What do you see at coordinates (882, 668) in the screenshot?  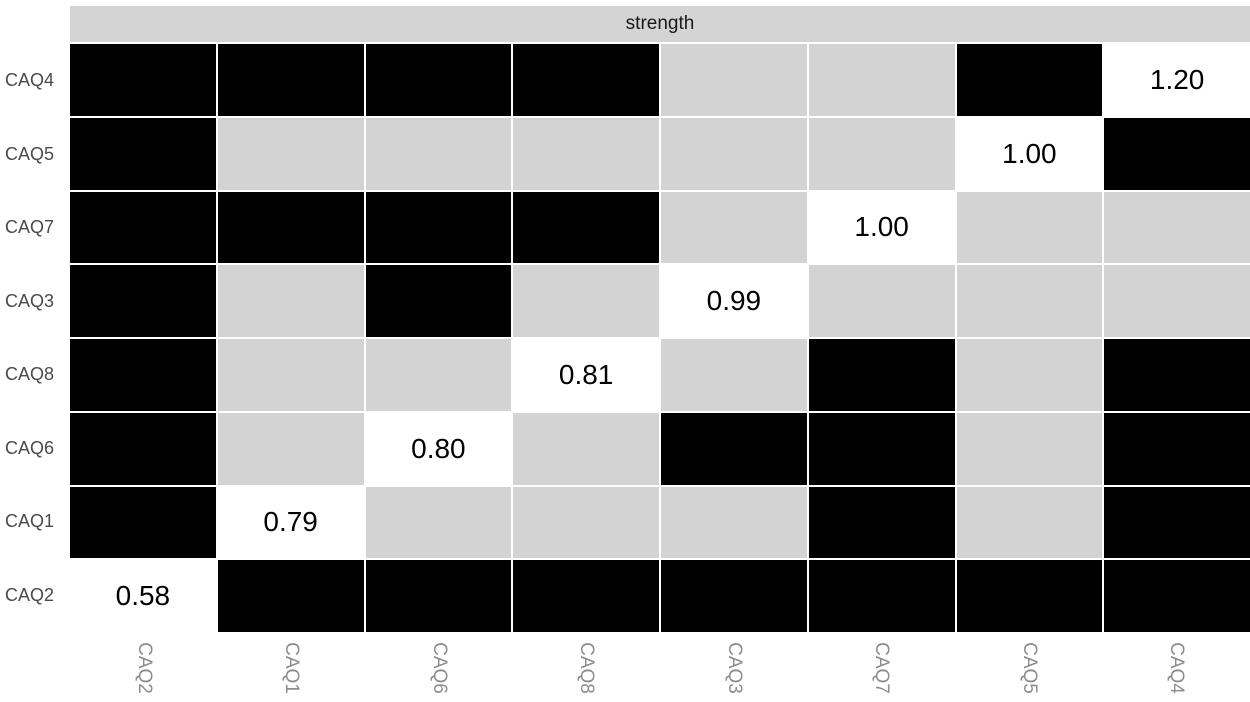 I see `x-axis-label-caq7: CAQ7` at bounding box center [882, 668].